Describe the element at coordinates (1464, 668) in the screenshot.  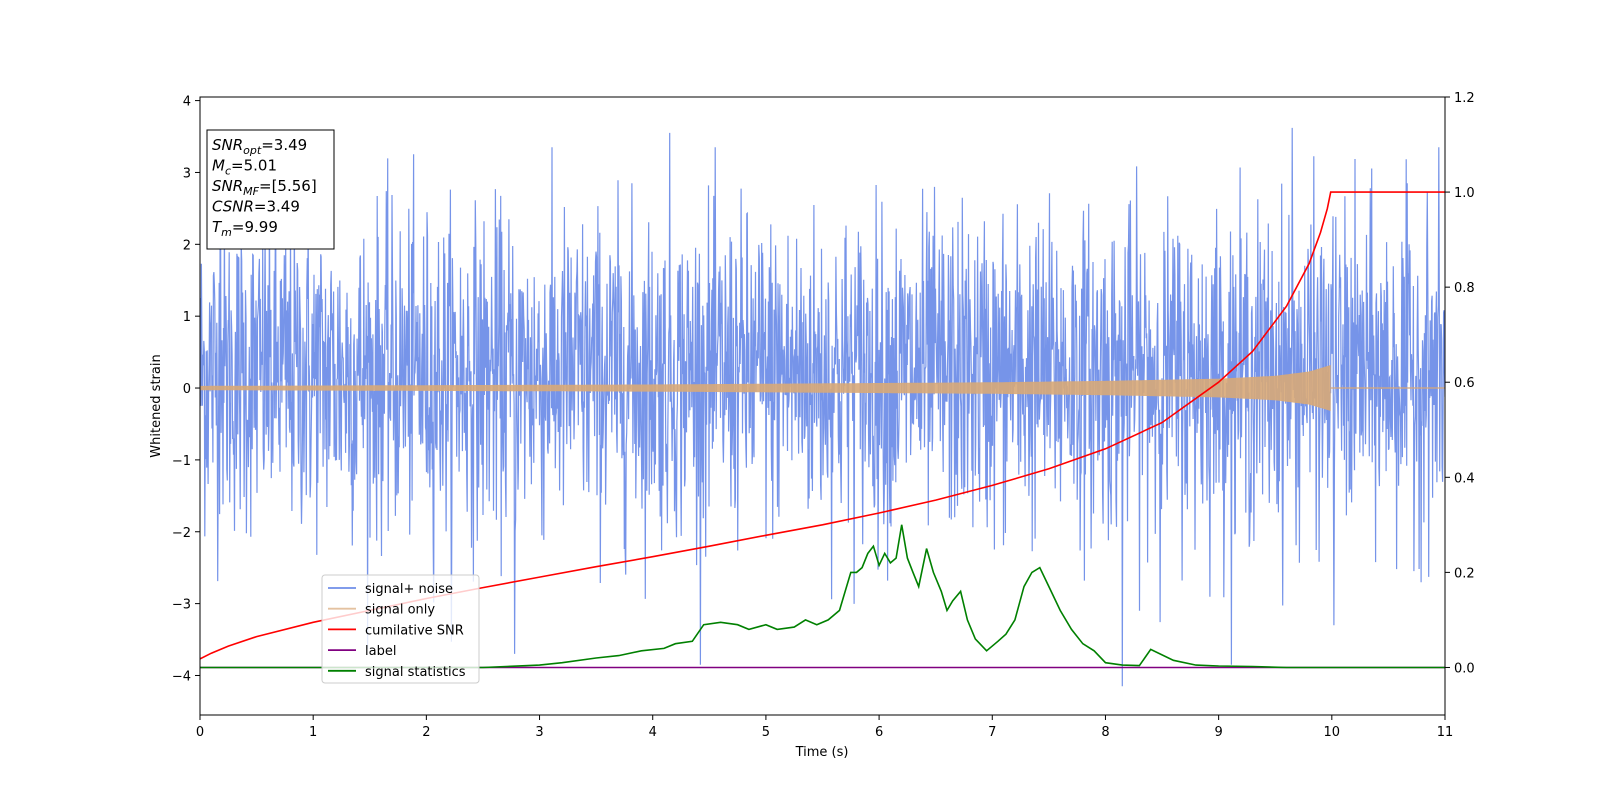
I see `y-right-tick-label: 0.0` at that location.